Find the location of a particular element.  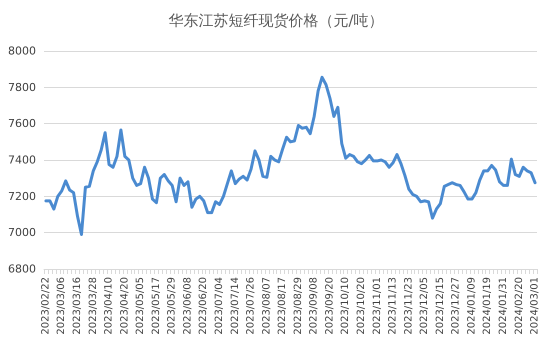

x-tick-label: 2023/04/20 is located at coordinates (124, 306).